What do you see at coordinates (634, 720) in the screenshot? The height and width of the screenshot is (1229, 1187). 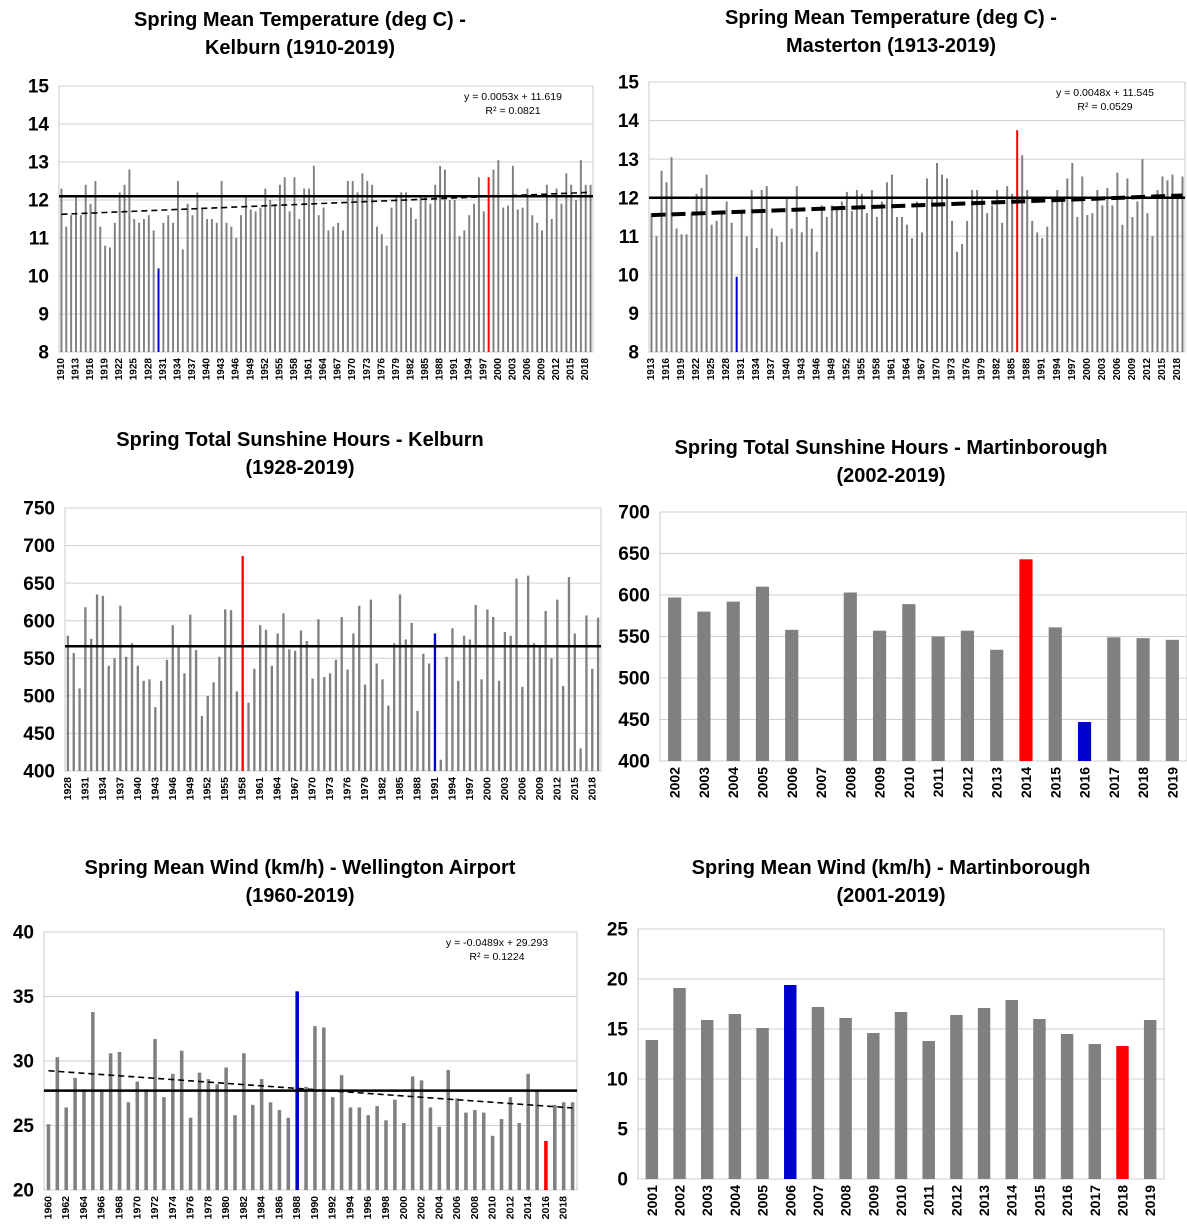 I see `y-tick-label: 450` at bounding box center [634, 720].